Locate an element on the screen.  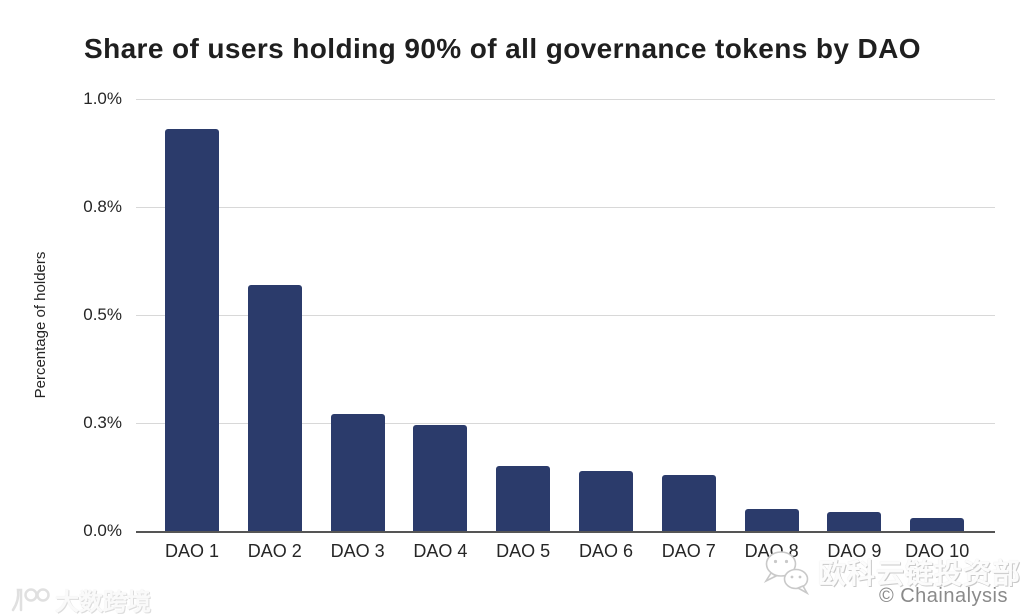
x-tick-label: DAO 10 is located at coordinates (937, 551).